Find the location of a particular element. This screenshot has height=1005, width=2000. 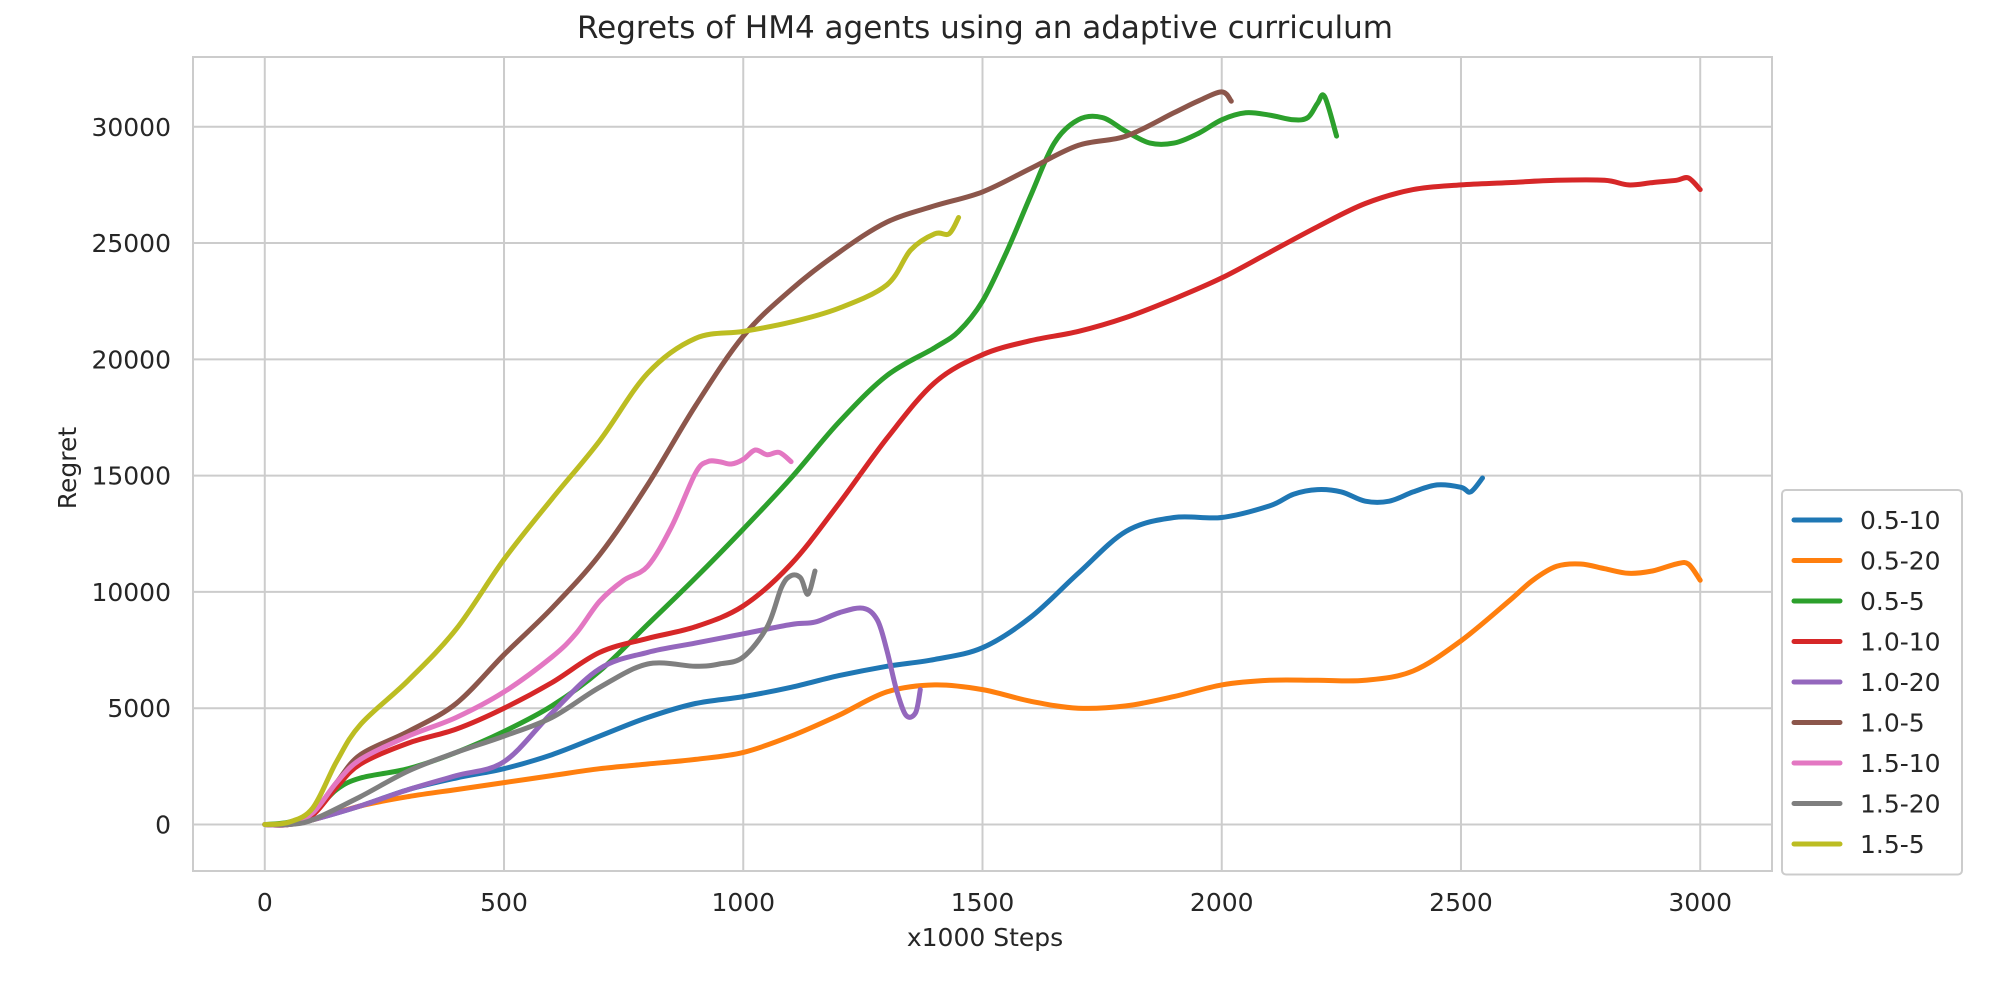

legend-item-1.5-5: 1.5-5 is located at coordinates (1858, 844).